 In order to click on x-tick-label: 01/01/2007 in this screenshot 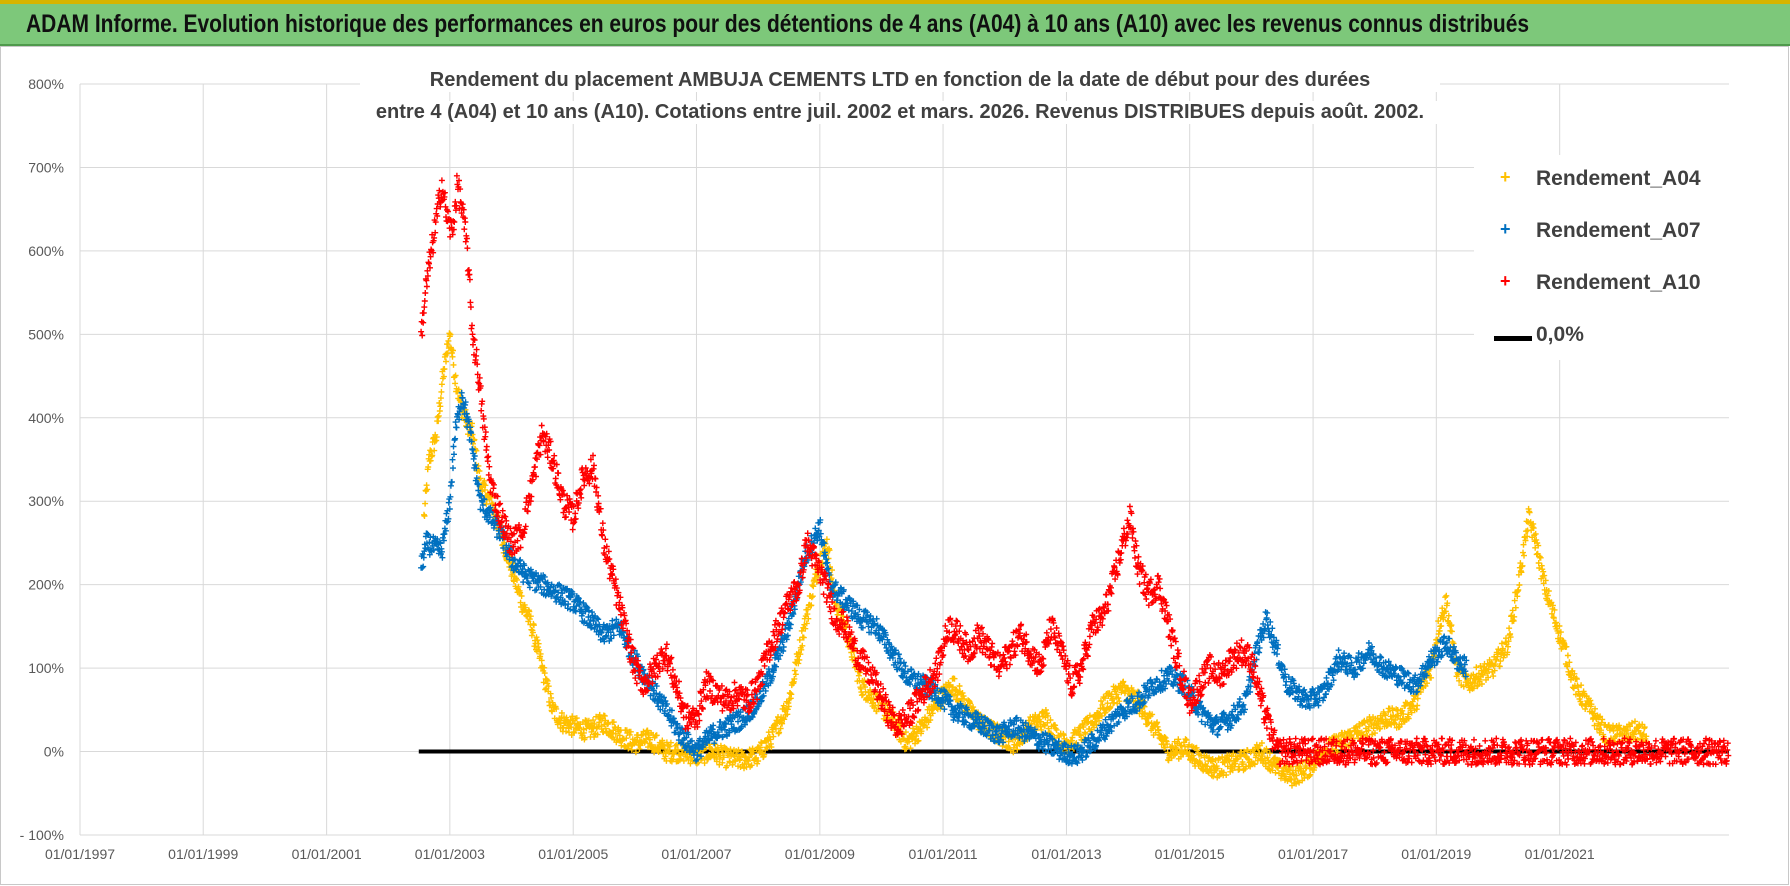, I will do `click(696, 854)`.